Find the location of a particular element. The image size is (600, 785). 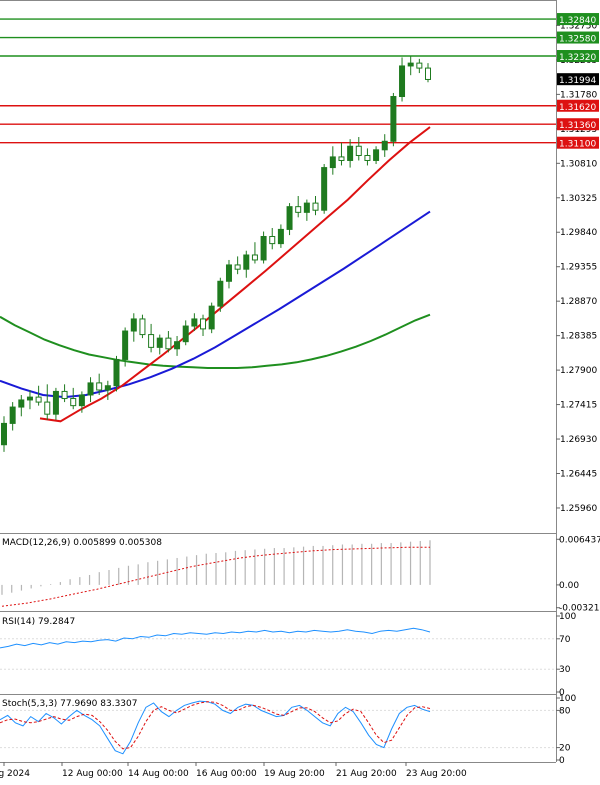

time-label-6: 23 Aug 20:00 is located at coordinates (436, 774).